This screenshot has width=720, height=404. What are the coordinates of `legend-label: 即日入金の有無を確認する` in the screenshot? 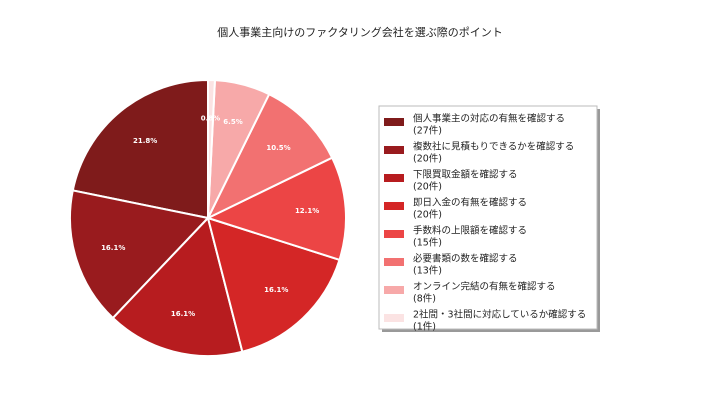 It's located at (470, 203).